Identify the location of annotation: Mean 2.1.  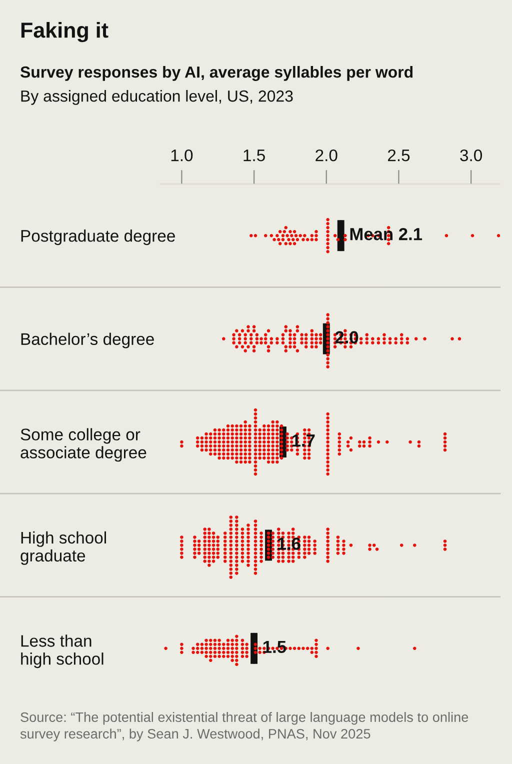
(386, 234).